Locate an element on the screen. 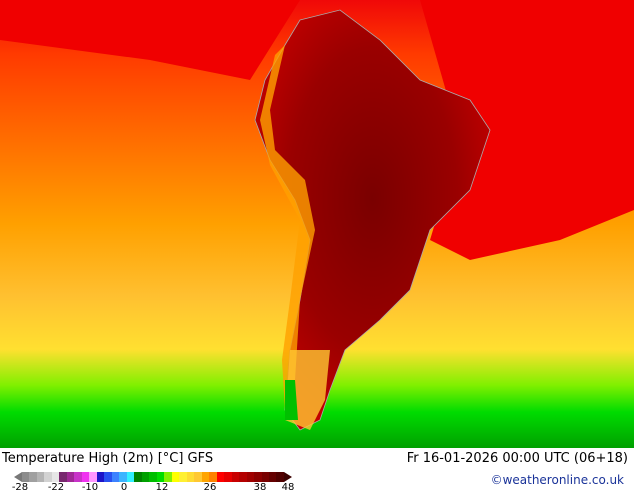  credit-link: ©weatheronline.co.uk is located at coordinates (557, 480).